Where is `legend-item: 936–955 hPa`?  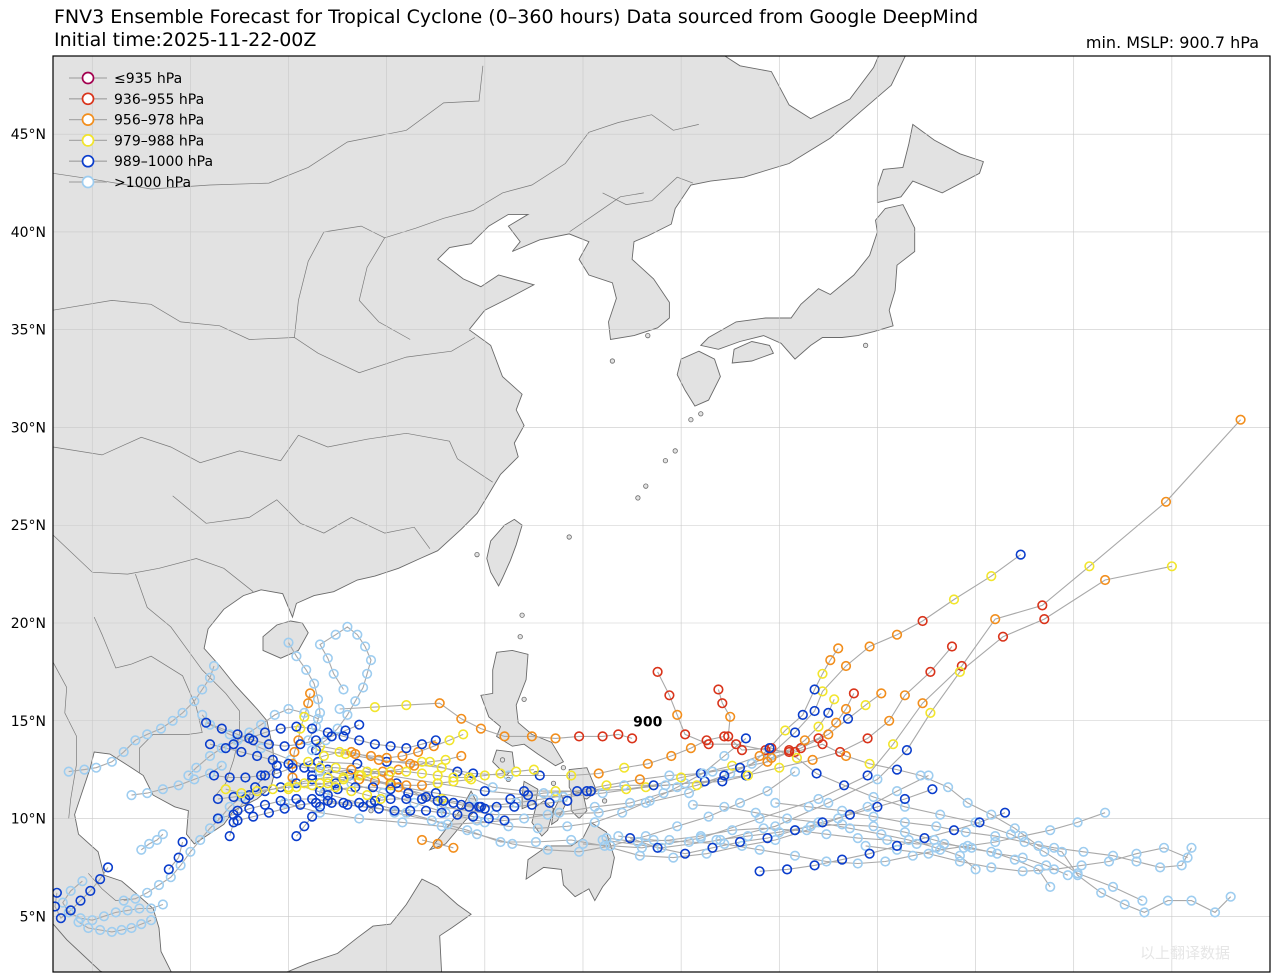 legend-item: 936–955 hPa is located at coordinates (136, 100).